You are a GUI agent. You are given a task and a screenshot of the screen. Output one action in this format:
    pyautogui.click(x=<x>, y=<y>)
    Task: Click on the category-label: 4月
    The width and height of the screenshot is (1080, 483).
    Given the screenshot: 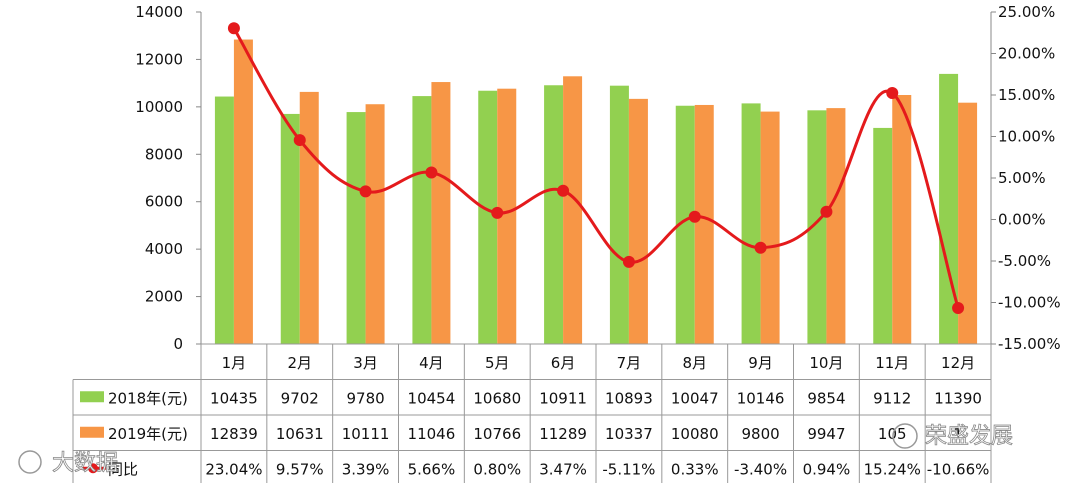 What is the action you would take?
    pyautogui.click(x=431, y=363)
    